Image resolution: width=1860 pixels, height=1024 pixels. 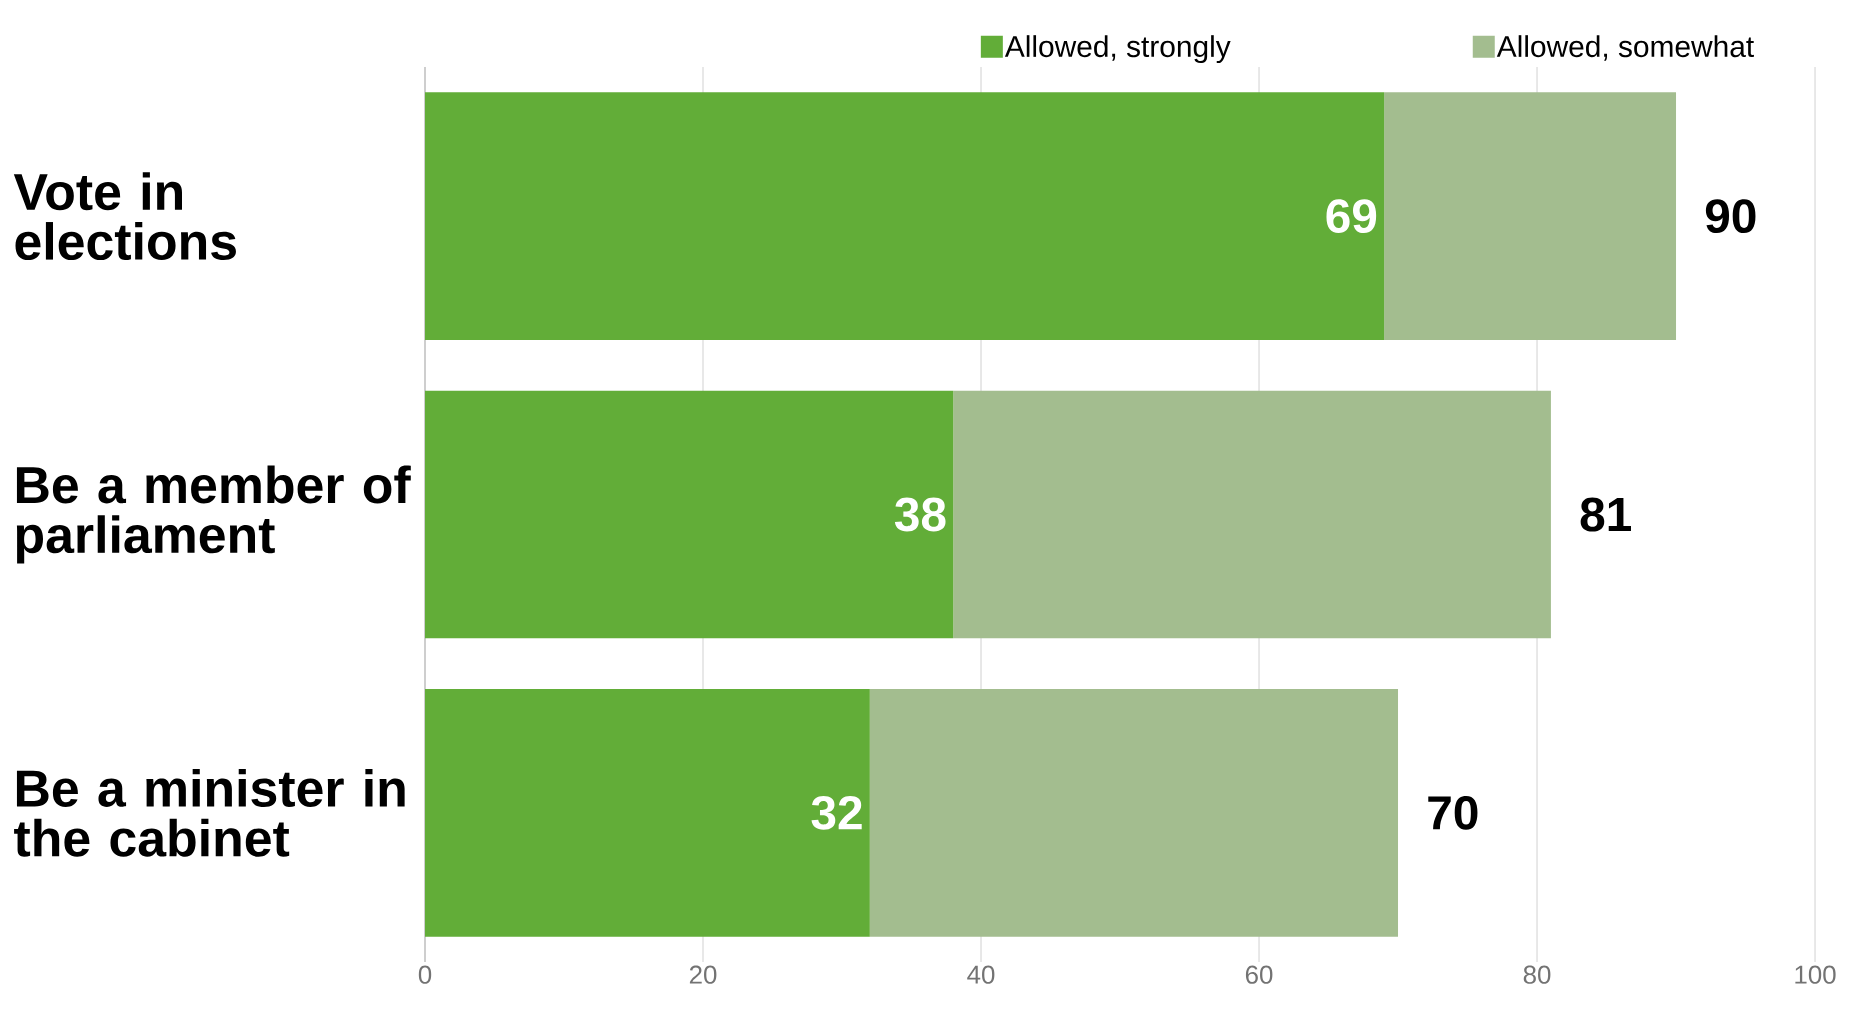 What do you see at coordinates (1625, 48) in the screenshot?
I see `legend-label: Allowed, somewhat` at bounding box center [1625, 48].